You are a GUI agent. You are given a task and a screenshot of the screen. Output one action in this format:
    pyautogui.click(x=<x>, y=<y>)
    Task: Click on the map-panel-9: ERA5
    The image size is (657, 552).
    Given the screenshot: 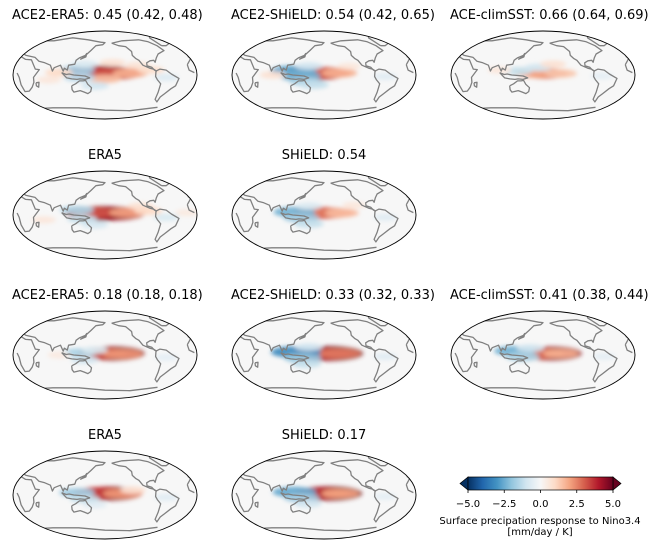 What is the action you would take?
    pyautogui.click(x=107, y=484)
    